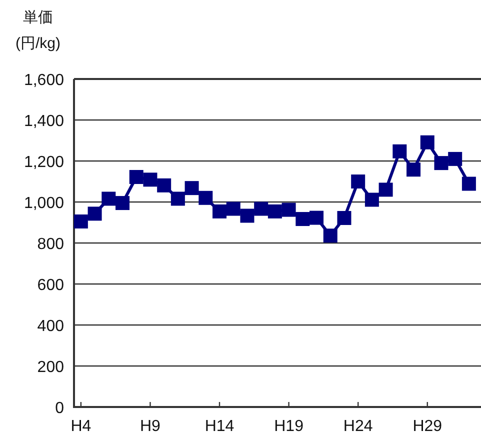 The image size is (481, 437). I want to click on y-tick-label: 600, so click(50, 285).